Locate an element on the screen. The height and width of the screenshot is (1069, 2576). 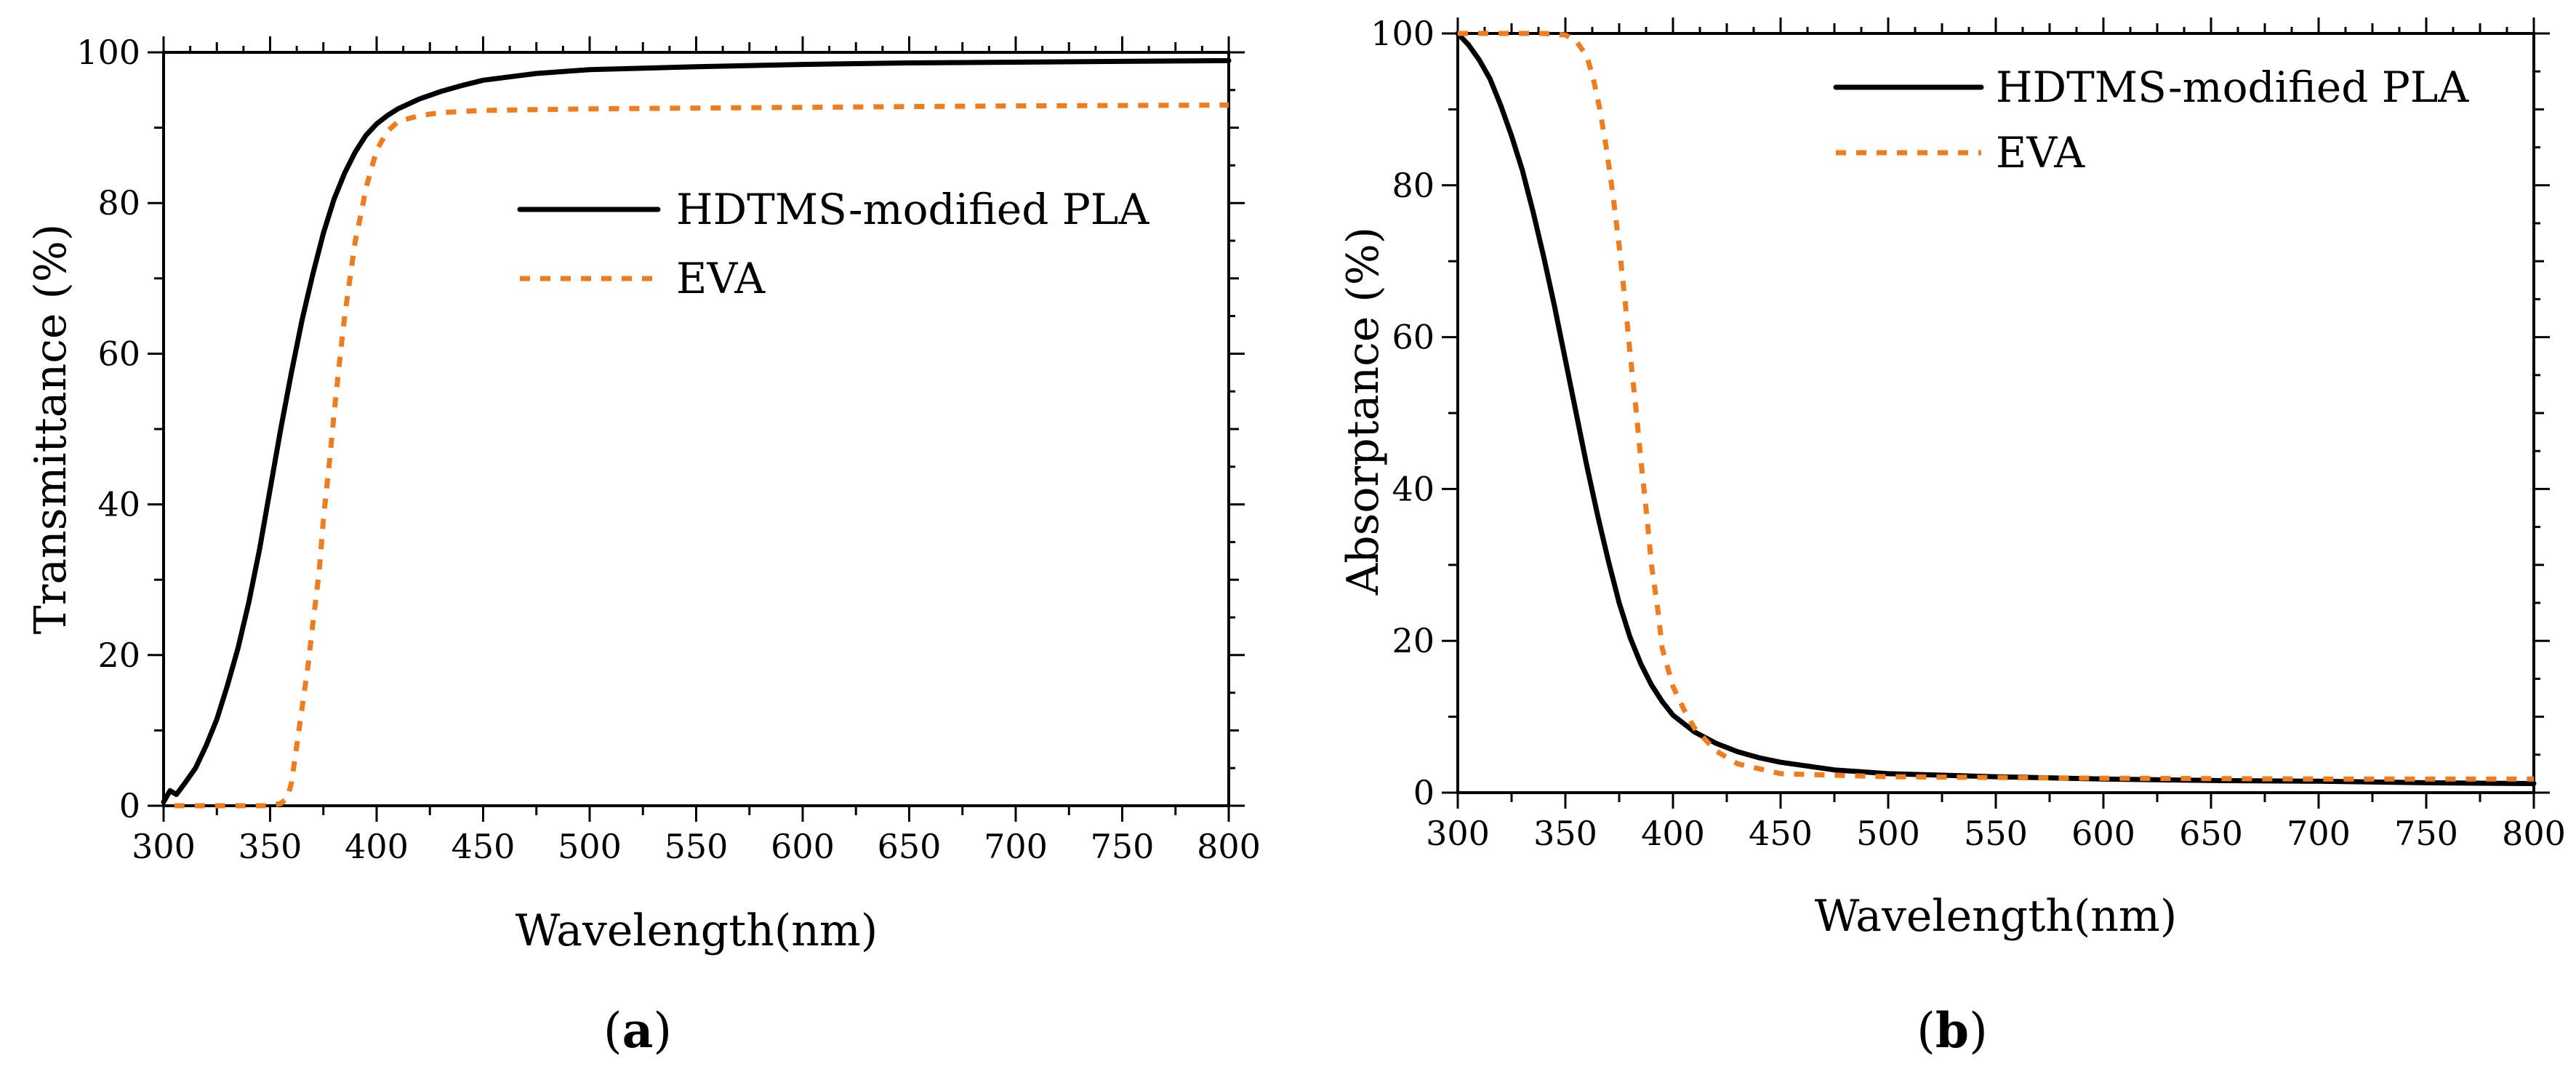
x-tick-label-b: 500 is located at coordinates (1888, 833).